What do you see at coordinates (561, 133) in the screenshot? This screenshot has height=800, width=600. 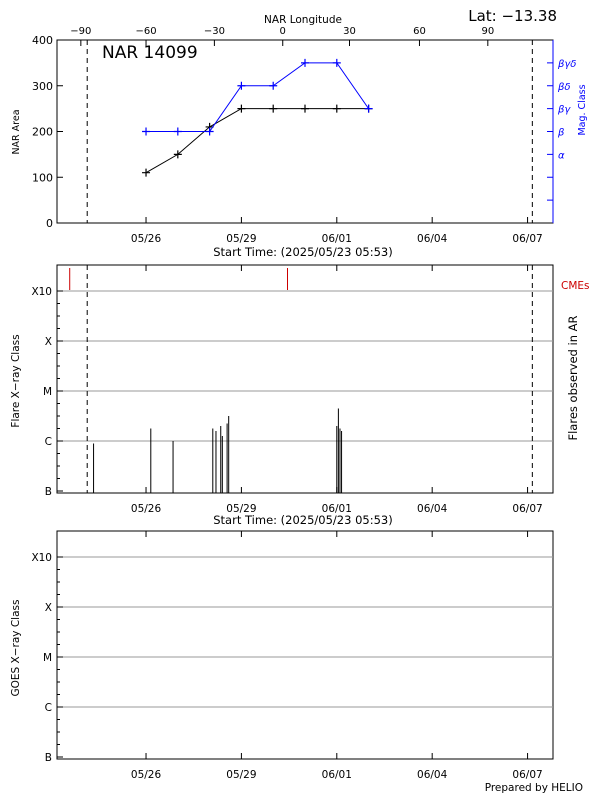 I see `mag-class-label: β` at bounding box center [561, 133].